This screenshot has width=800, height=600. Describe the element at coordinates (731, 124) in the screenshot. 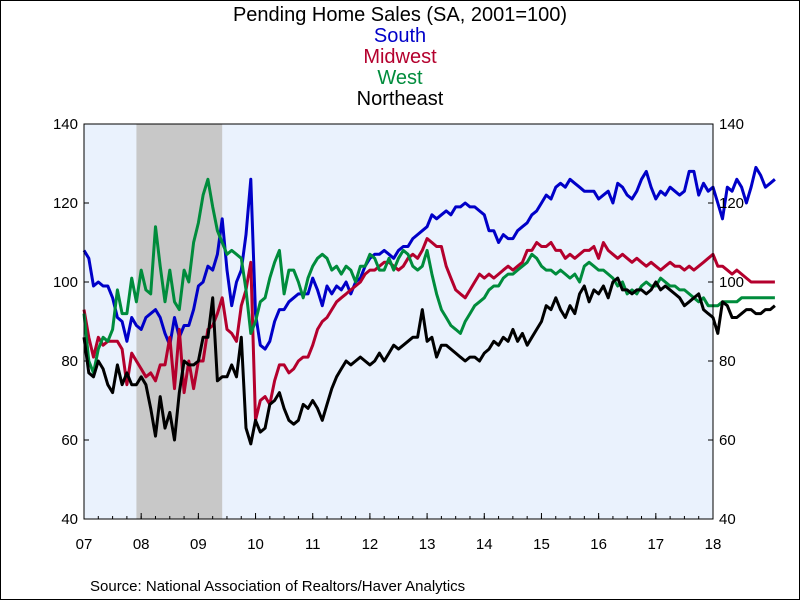

I see `y-tick-label-right: 140` at that location.